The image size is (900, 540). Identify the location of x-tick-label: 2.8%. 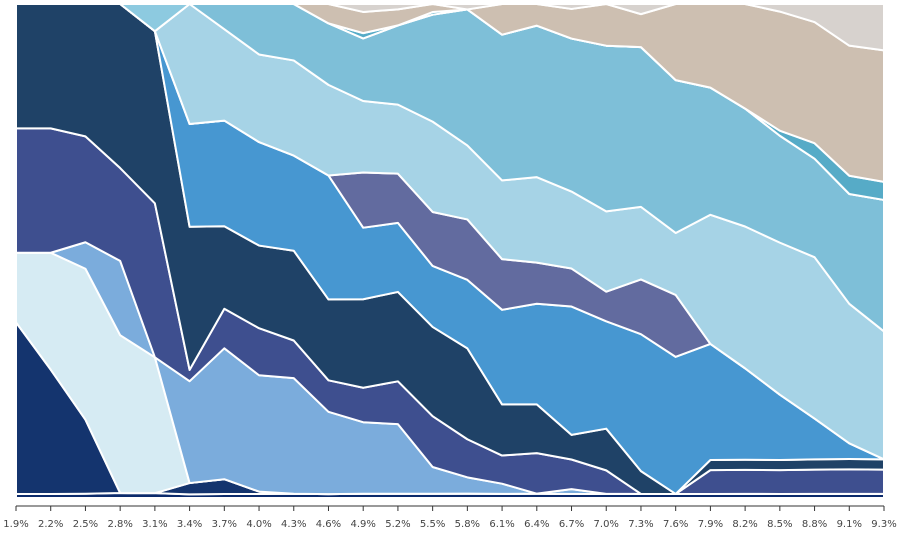
(119, 524).